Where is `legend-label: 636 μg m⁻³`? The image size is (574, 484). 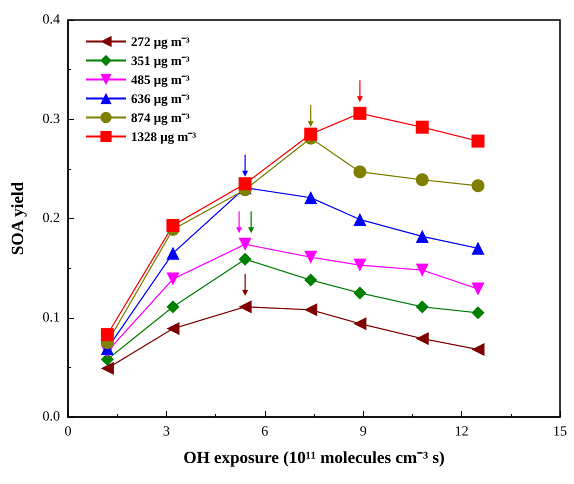 legend-label: 636 μg m⁻³ is located at coordinates (160, 98).